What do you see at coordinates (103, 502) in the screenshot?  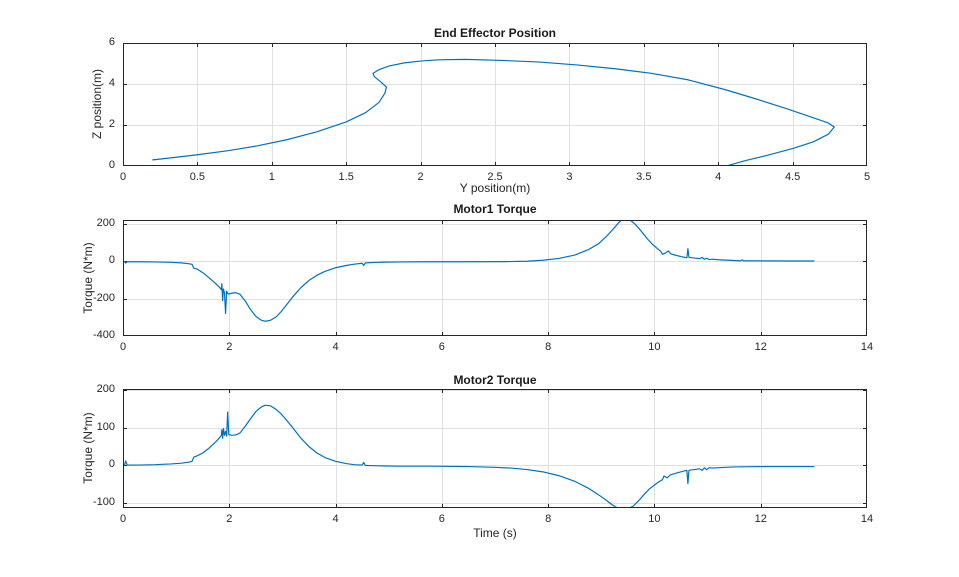 I see `y-tick-label: -100` at bounding box center [103, 502].